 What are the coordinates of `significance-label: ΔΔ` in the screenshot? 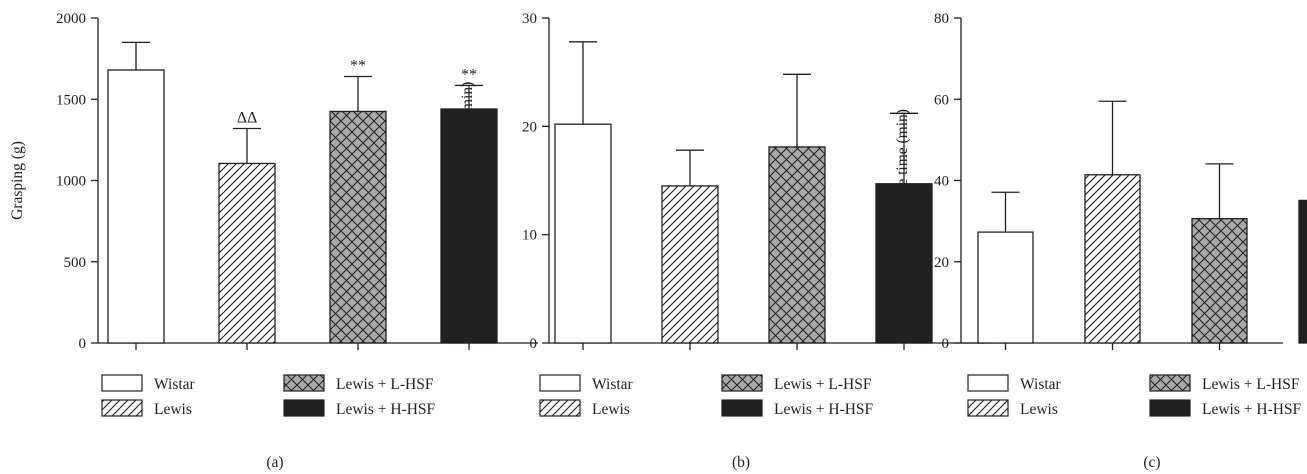 It's located at (247, 118).